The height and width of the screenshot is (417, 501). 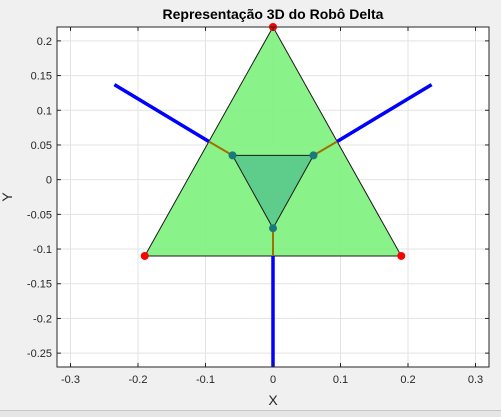 I want to click on y-tick-label: 0.1, so click(x=44, y=111).